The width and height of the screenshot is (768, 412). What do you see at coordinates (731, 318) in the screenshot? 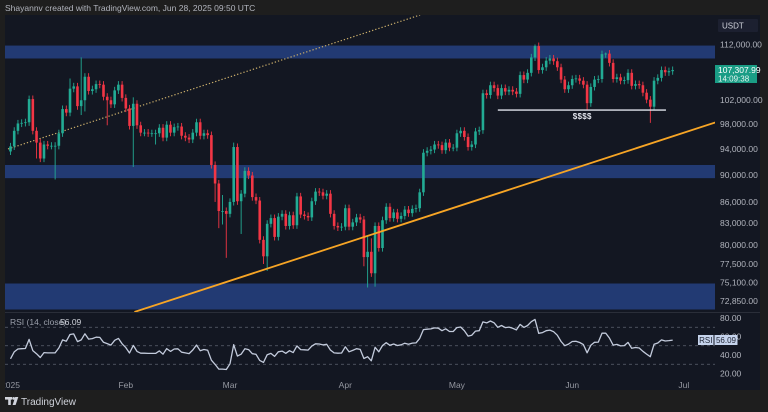
I see `rsi-axis-label: 80.00` at bounding box center [731, 318].